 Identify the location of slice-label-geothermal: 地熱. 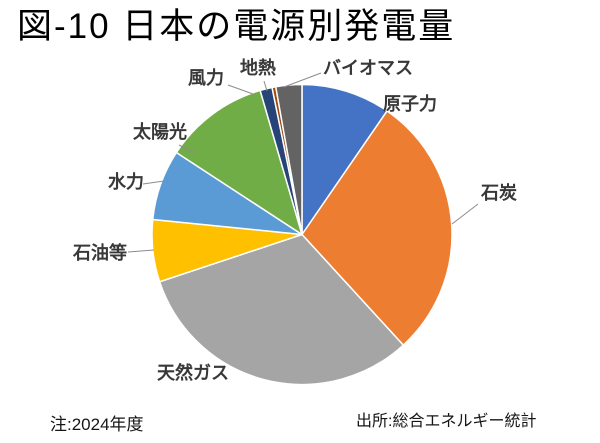
(258, 68).